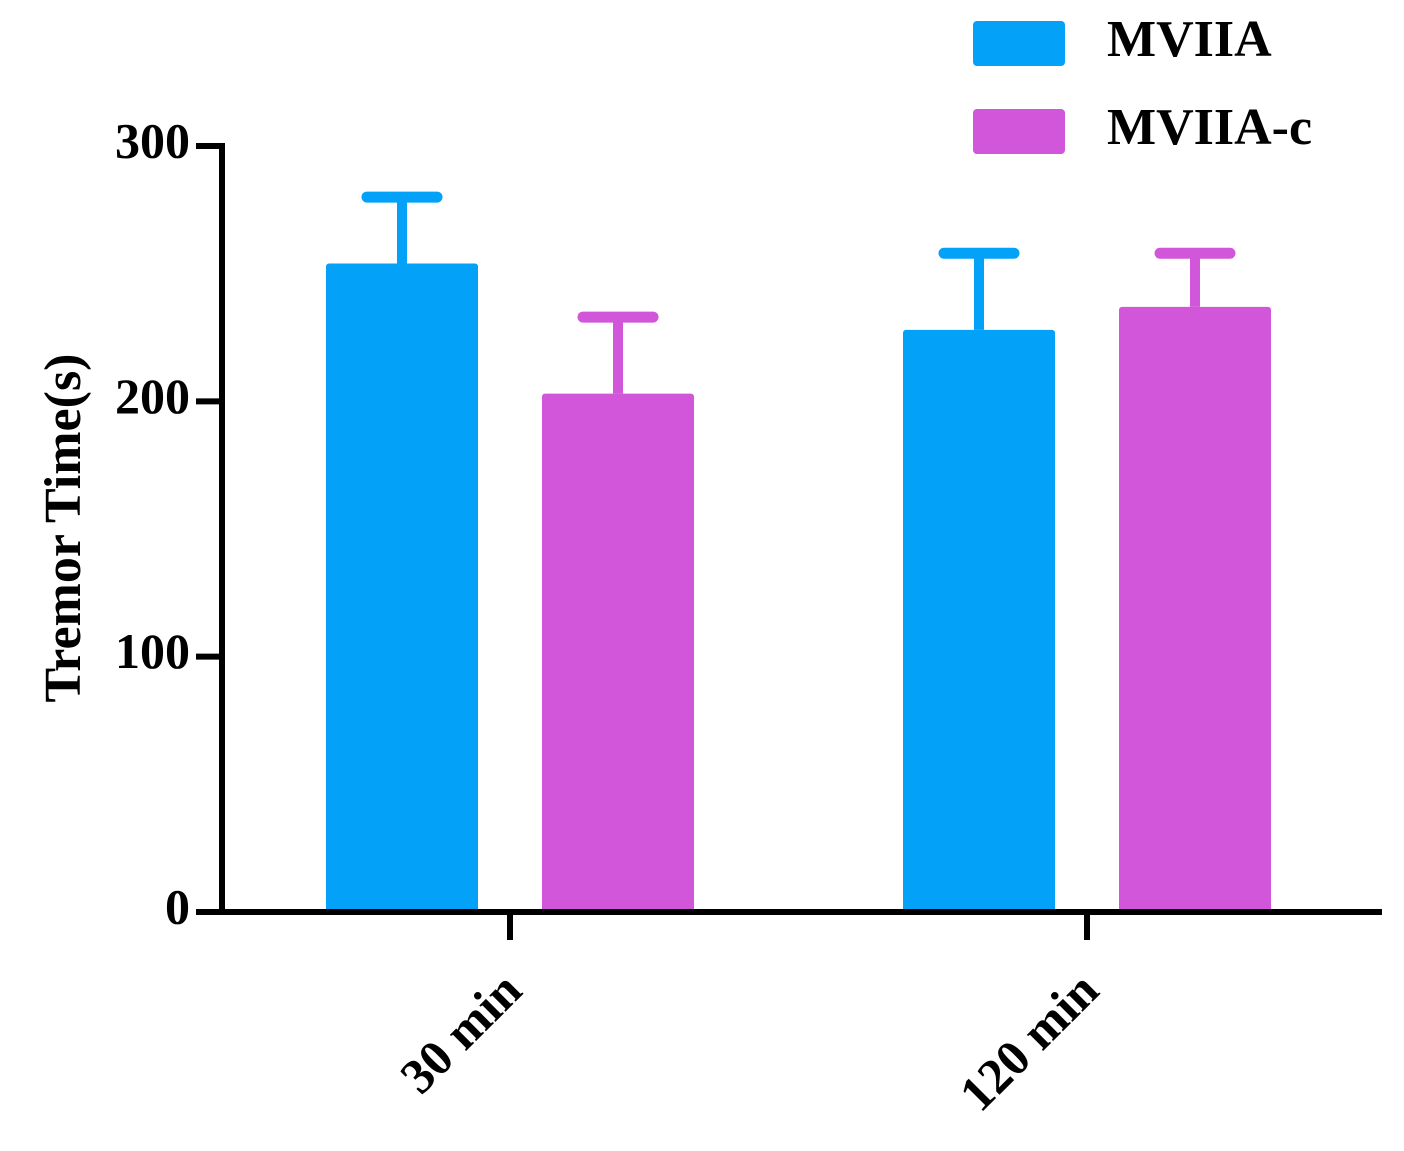 The image size is (1404, 1151). Describe the element at coordinates (1189, 39) in the screenshot. I see `legend-label-mviia: MVIIA` at that location.